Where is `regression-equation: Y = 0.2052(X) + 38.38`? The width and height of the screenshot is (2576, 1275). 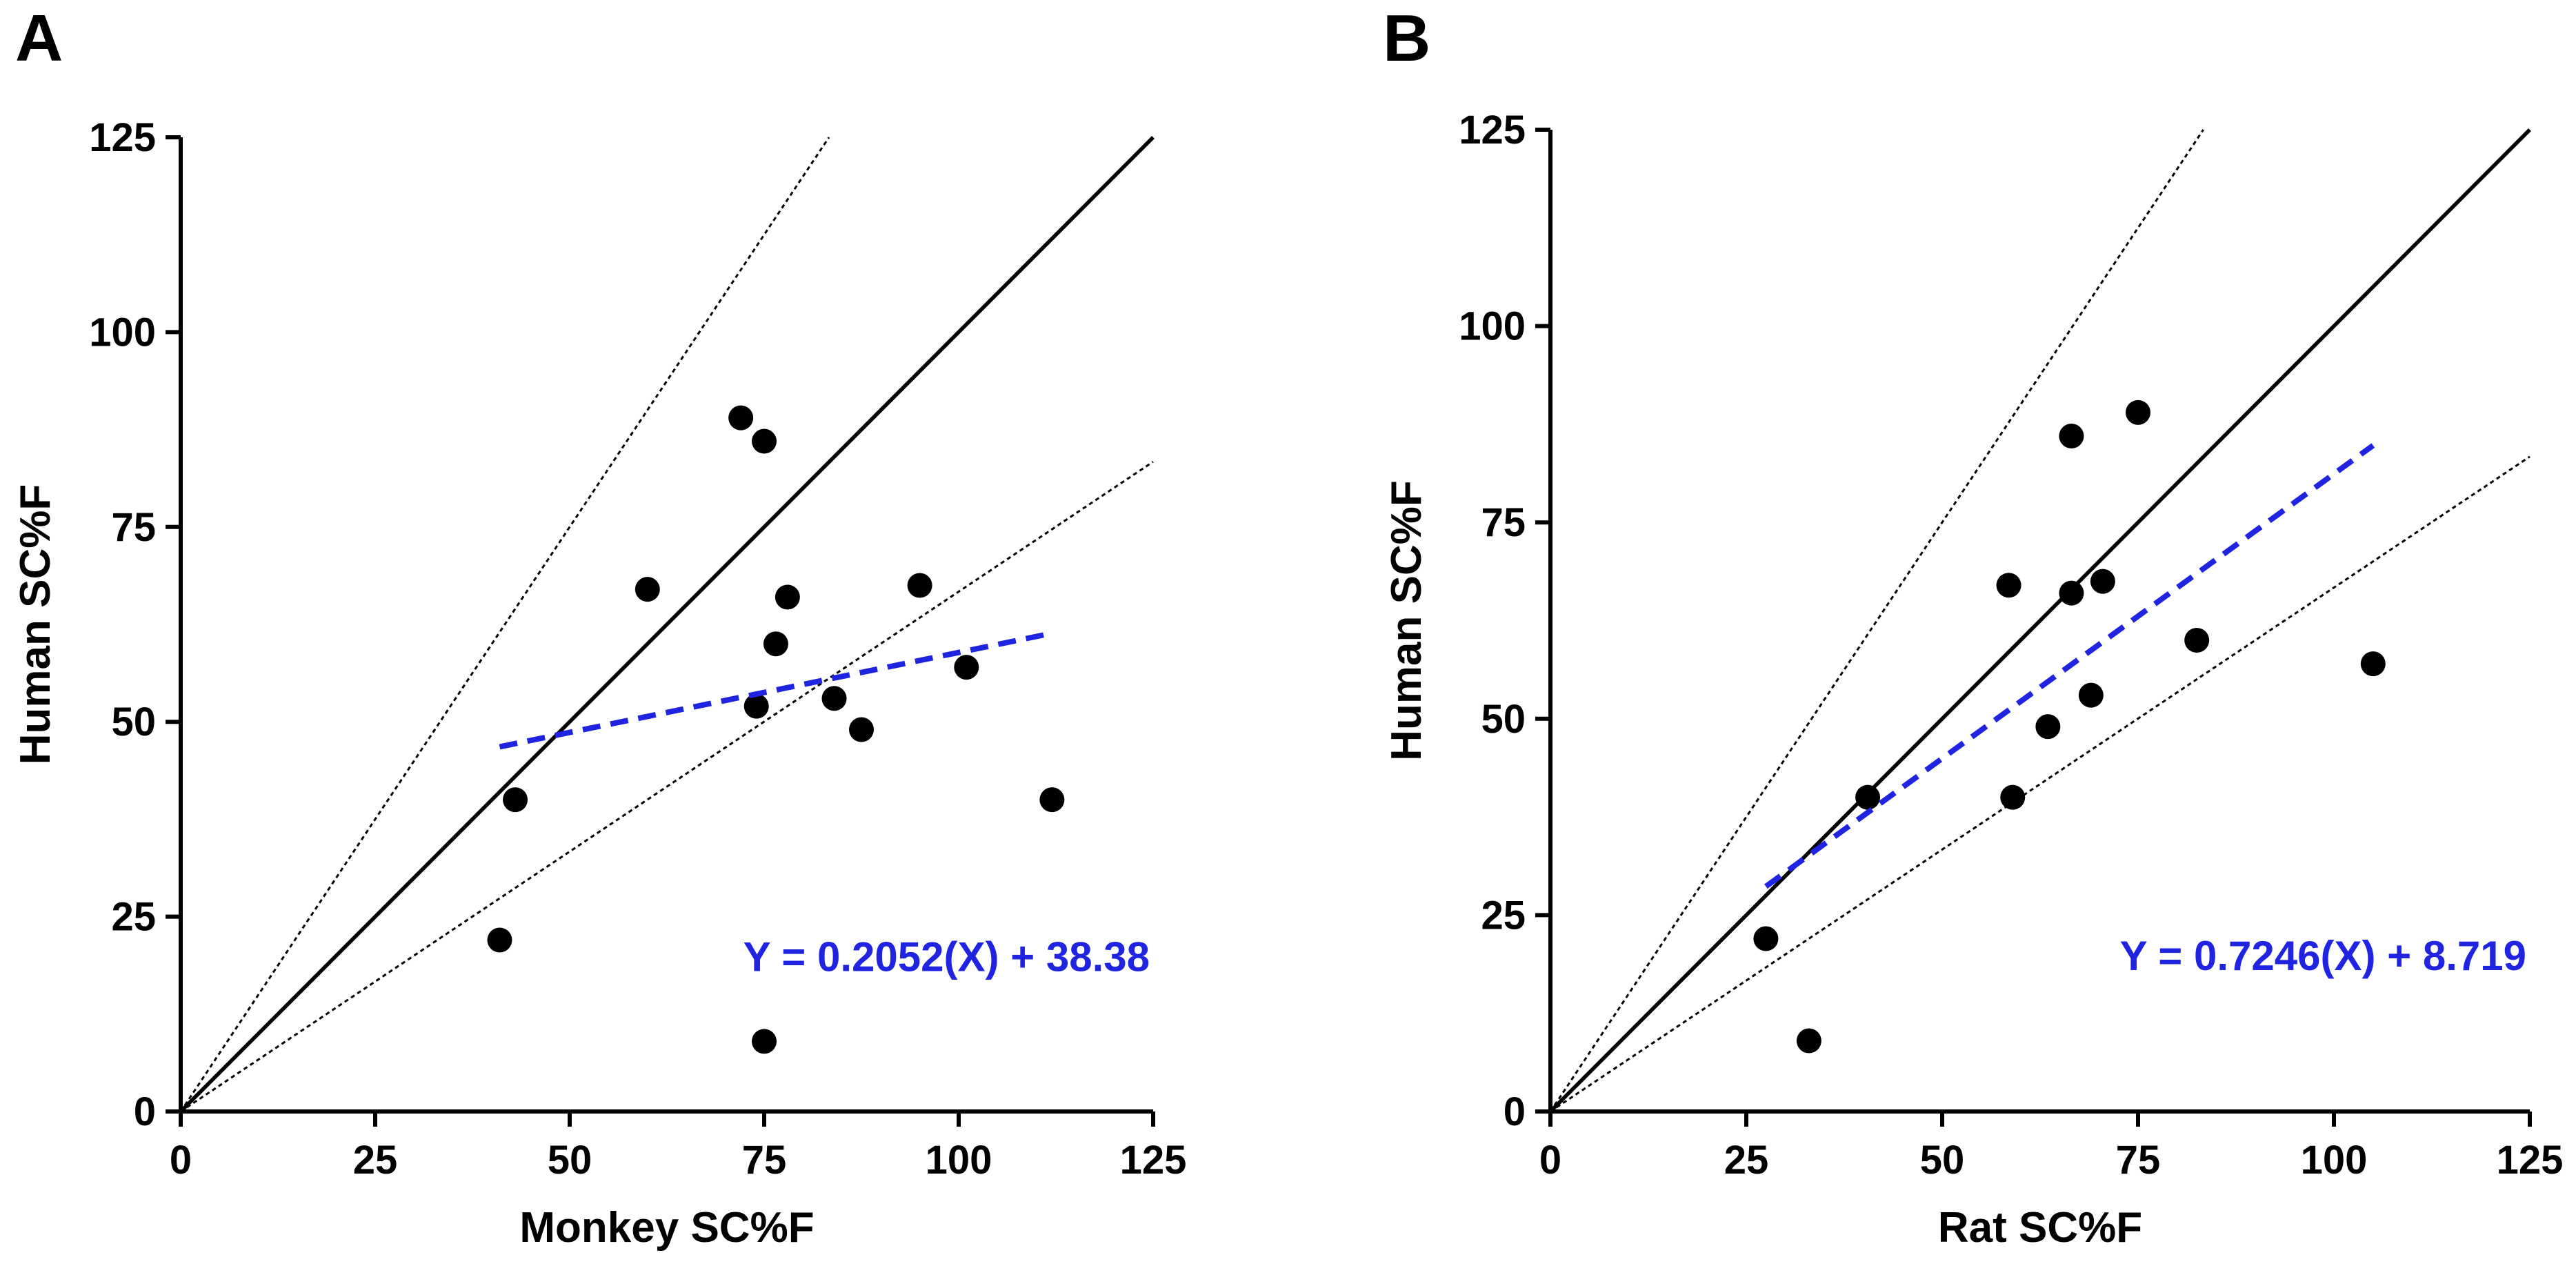 regression-equation: Y = 0.2052(X) + 38.38 is located at coordinates (946, 957).